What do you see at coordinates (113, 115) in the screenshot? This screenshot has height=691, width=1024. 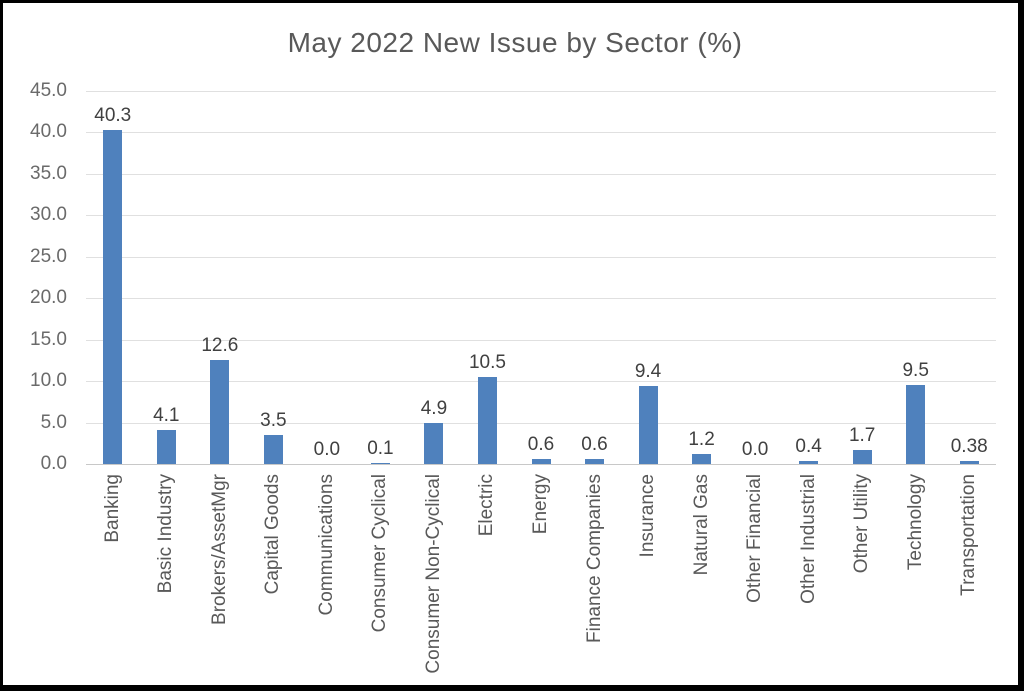 I see `bar-value-label: 40.3` at bounding box center [113, 115].